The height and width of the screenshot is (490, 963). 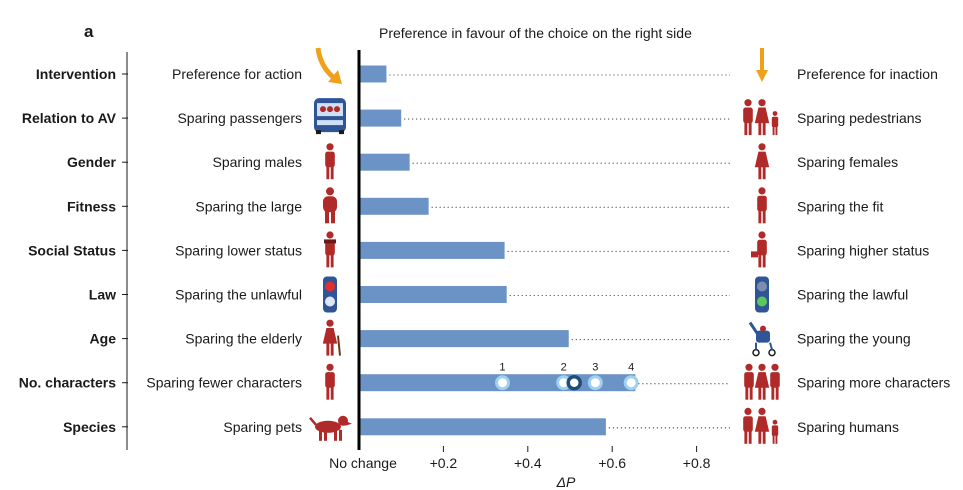 I want to click on swerving-arrow-icon, so click(x=328, y=65).